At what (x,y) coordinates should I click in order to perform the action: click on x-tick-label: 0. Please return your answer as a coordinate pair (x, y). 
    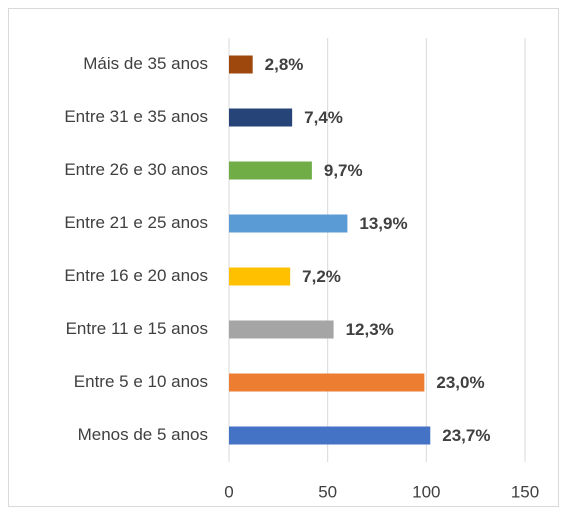
    Looking at the image, I should click on (228, 491).